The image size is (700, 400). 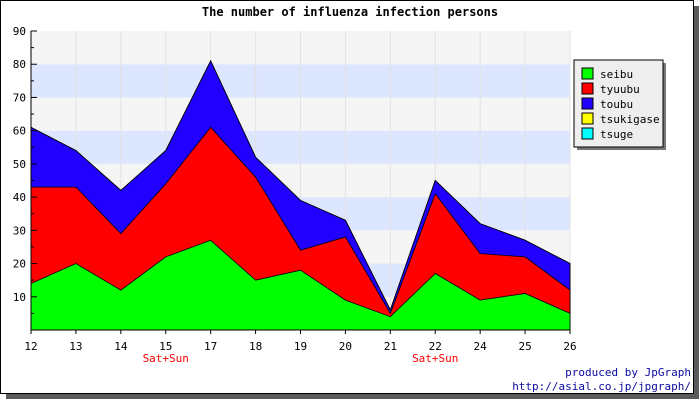 What do you see at coordinates (352, 396) in the screenshot?
I see `frame-shadow-bottom` at bounding box center [352, 396].